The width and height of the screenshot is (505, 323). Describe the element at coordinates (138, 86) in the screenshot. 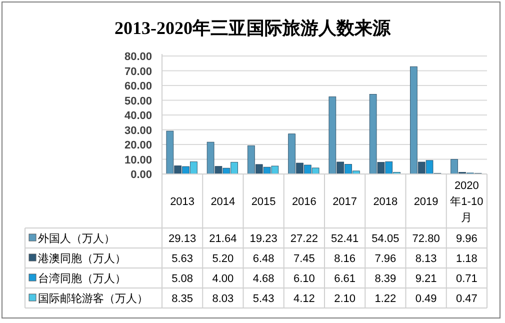

I see `y-tick-label: 60.00` at that location.